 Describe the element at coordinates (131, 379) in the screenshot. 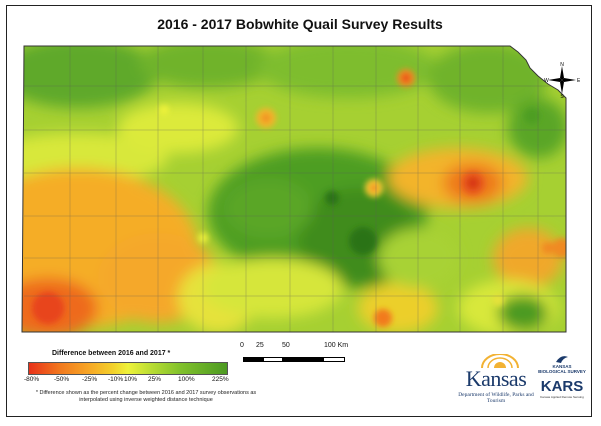

I see `legend-tick: 10%` at that location.